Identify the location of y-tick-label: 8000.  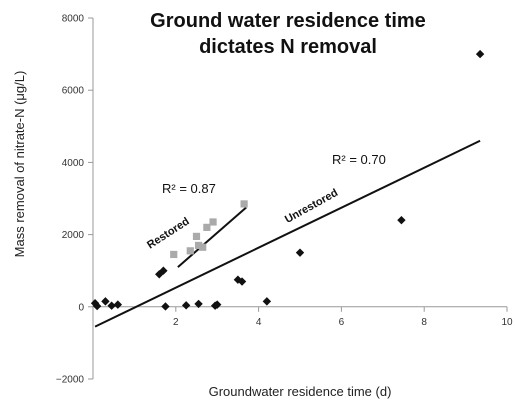
(73, 19).